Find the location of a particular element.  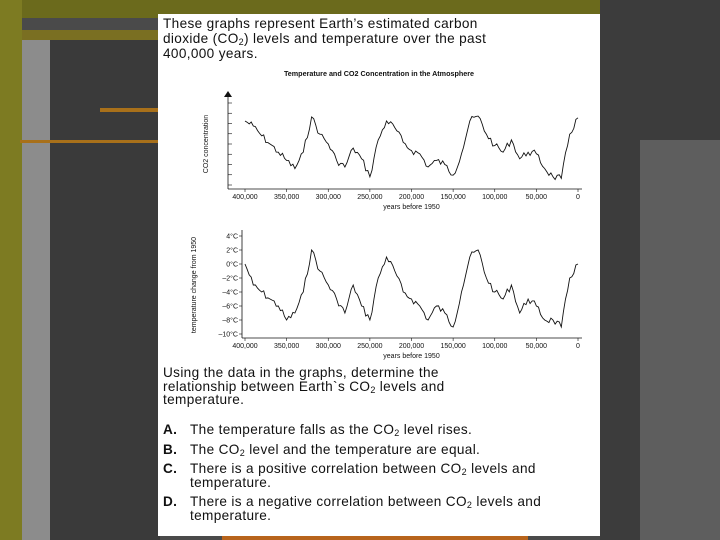

background-left-dark is located at coordinates (105, 290).